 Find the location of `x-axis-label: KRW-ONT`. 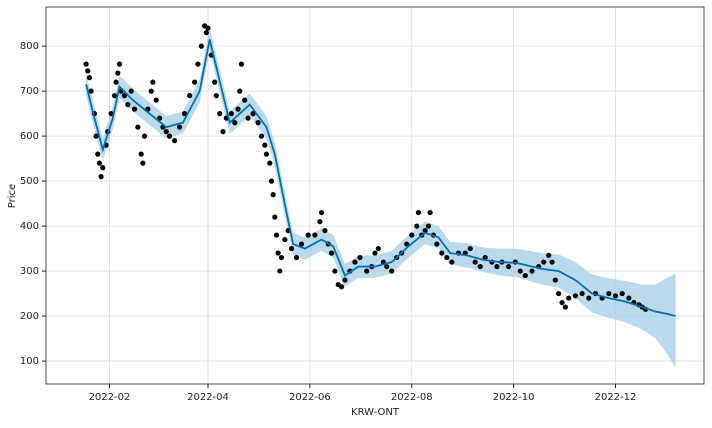

x-axis-label: KRW-ONT is located at coordinates (375, 412).